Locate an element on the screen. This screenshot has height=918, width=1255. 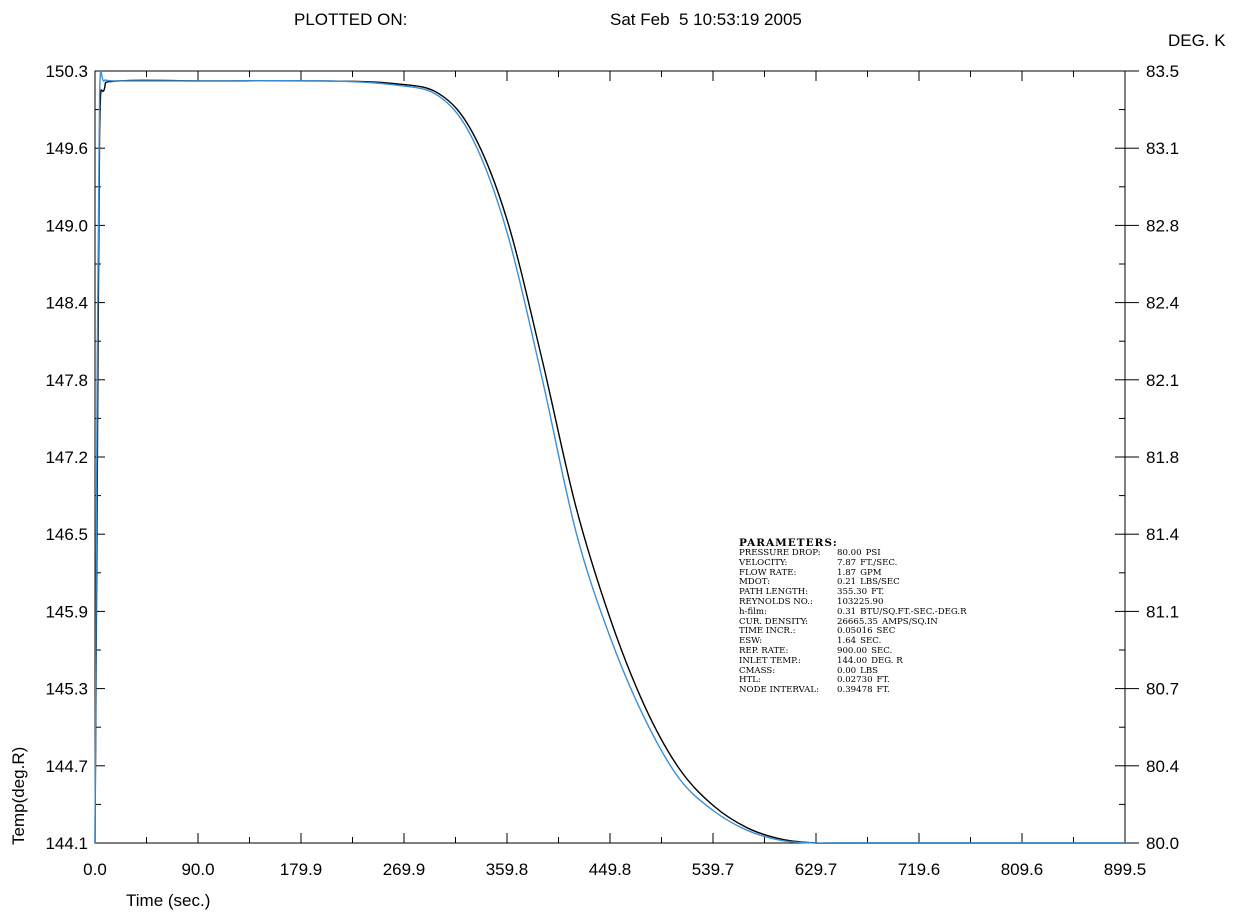
y2-tick-label: 82.8 is located at coordinates (1162, 225).